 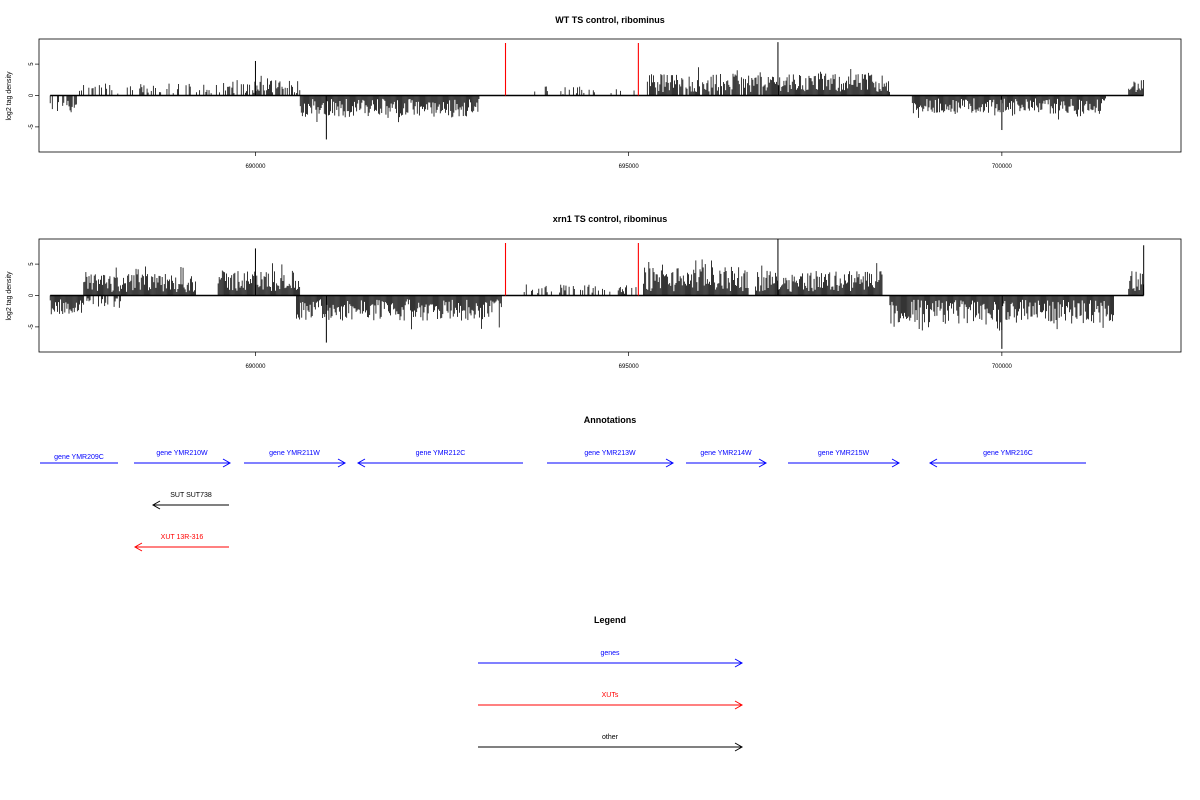 I want to click on annotation-label: gene YMR209C, so click(x=79, y=457).